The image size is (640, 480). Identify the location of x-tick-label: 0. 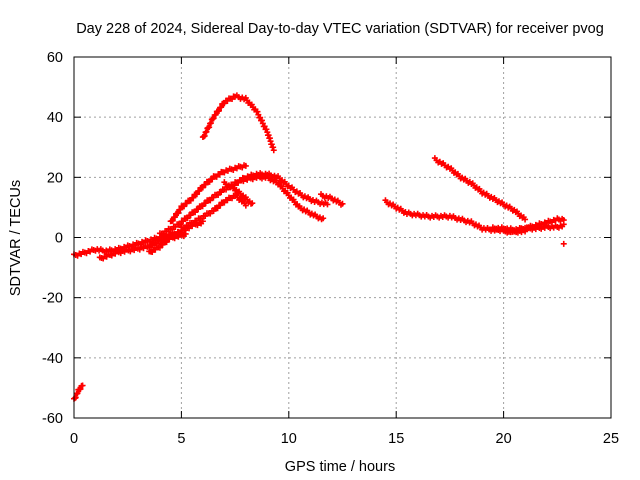
(74, 439).